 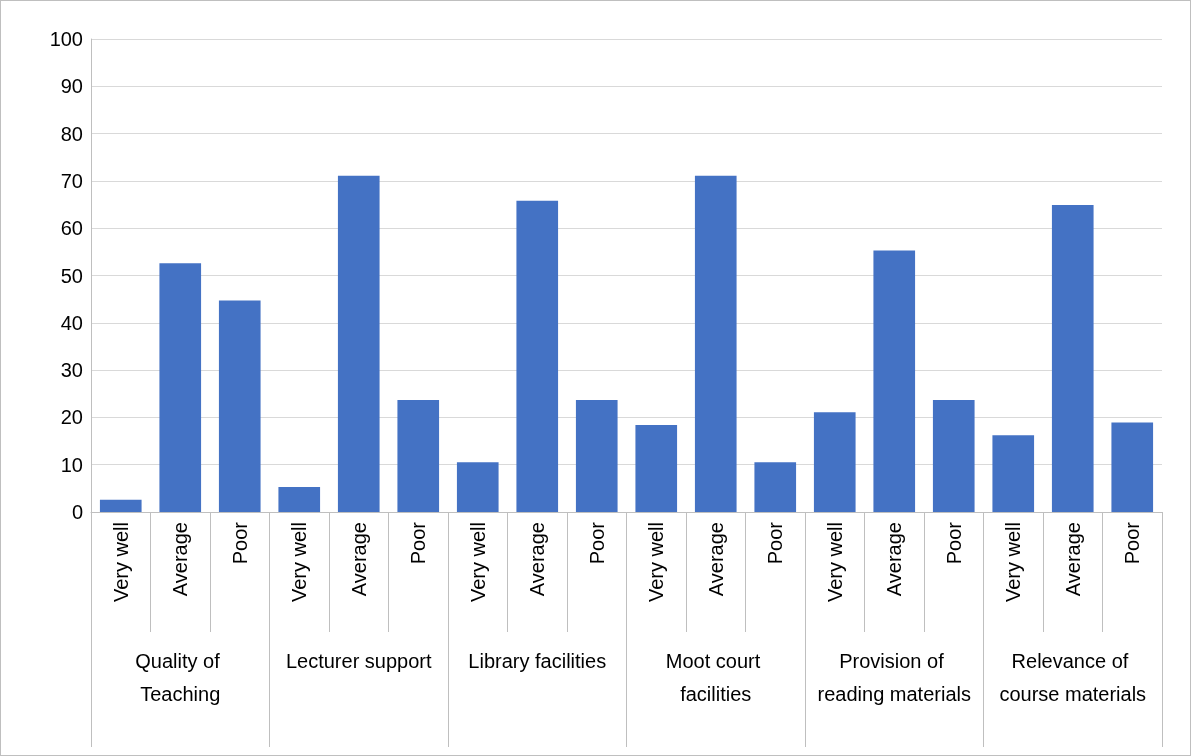 What do you see at coordinates (71, 133) in the screenshot?
I see `y-tick-label: 80` at bounding box center [71, 133].